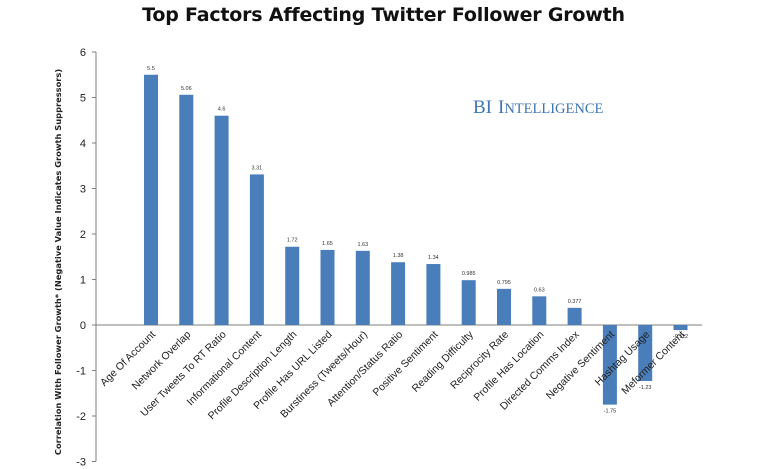 This screenshot has width=767, height=469. Describe the element at coordinates (575, 302) in the screenshot. I see `data-label: 0.377` at that location.